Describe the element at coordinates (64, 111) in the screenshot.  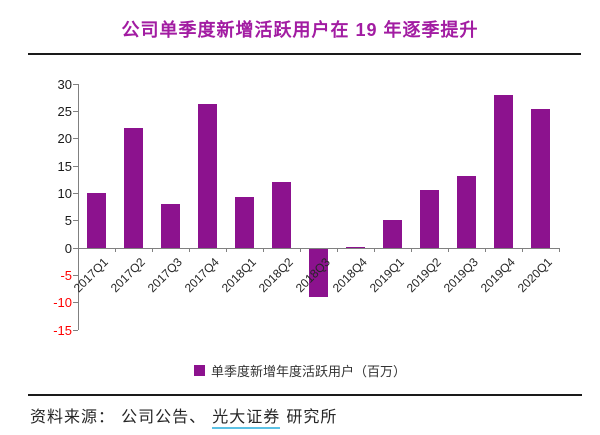
I see `y-tick-label: 25` at that location.